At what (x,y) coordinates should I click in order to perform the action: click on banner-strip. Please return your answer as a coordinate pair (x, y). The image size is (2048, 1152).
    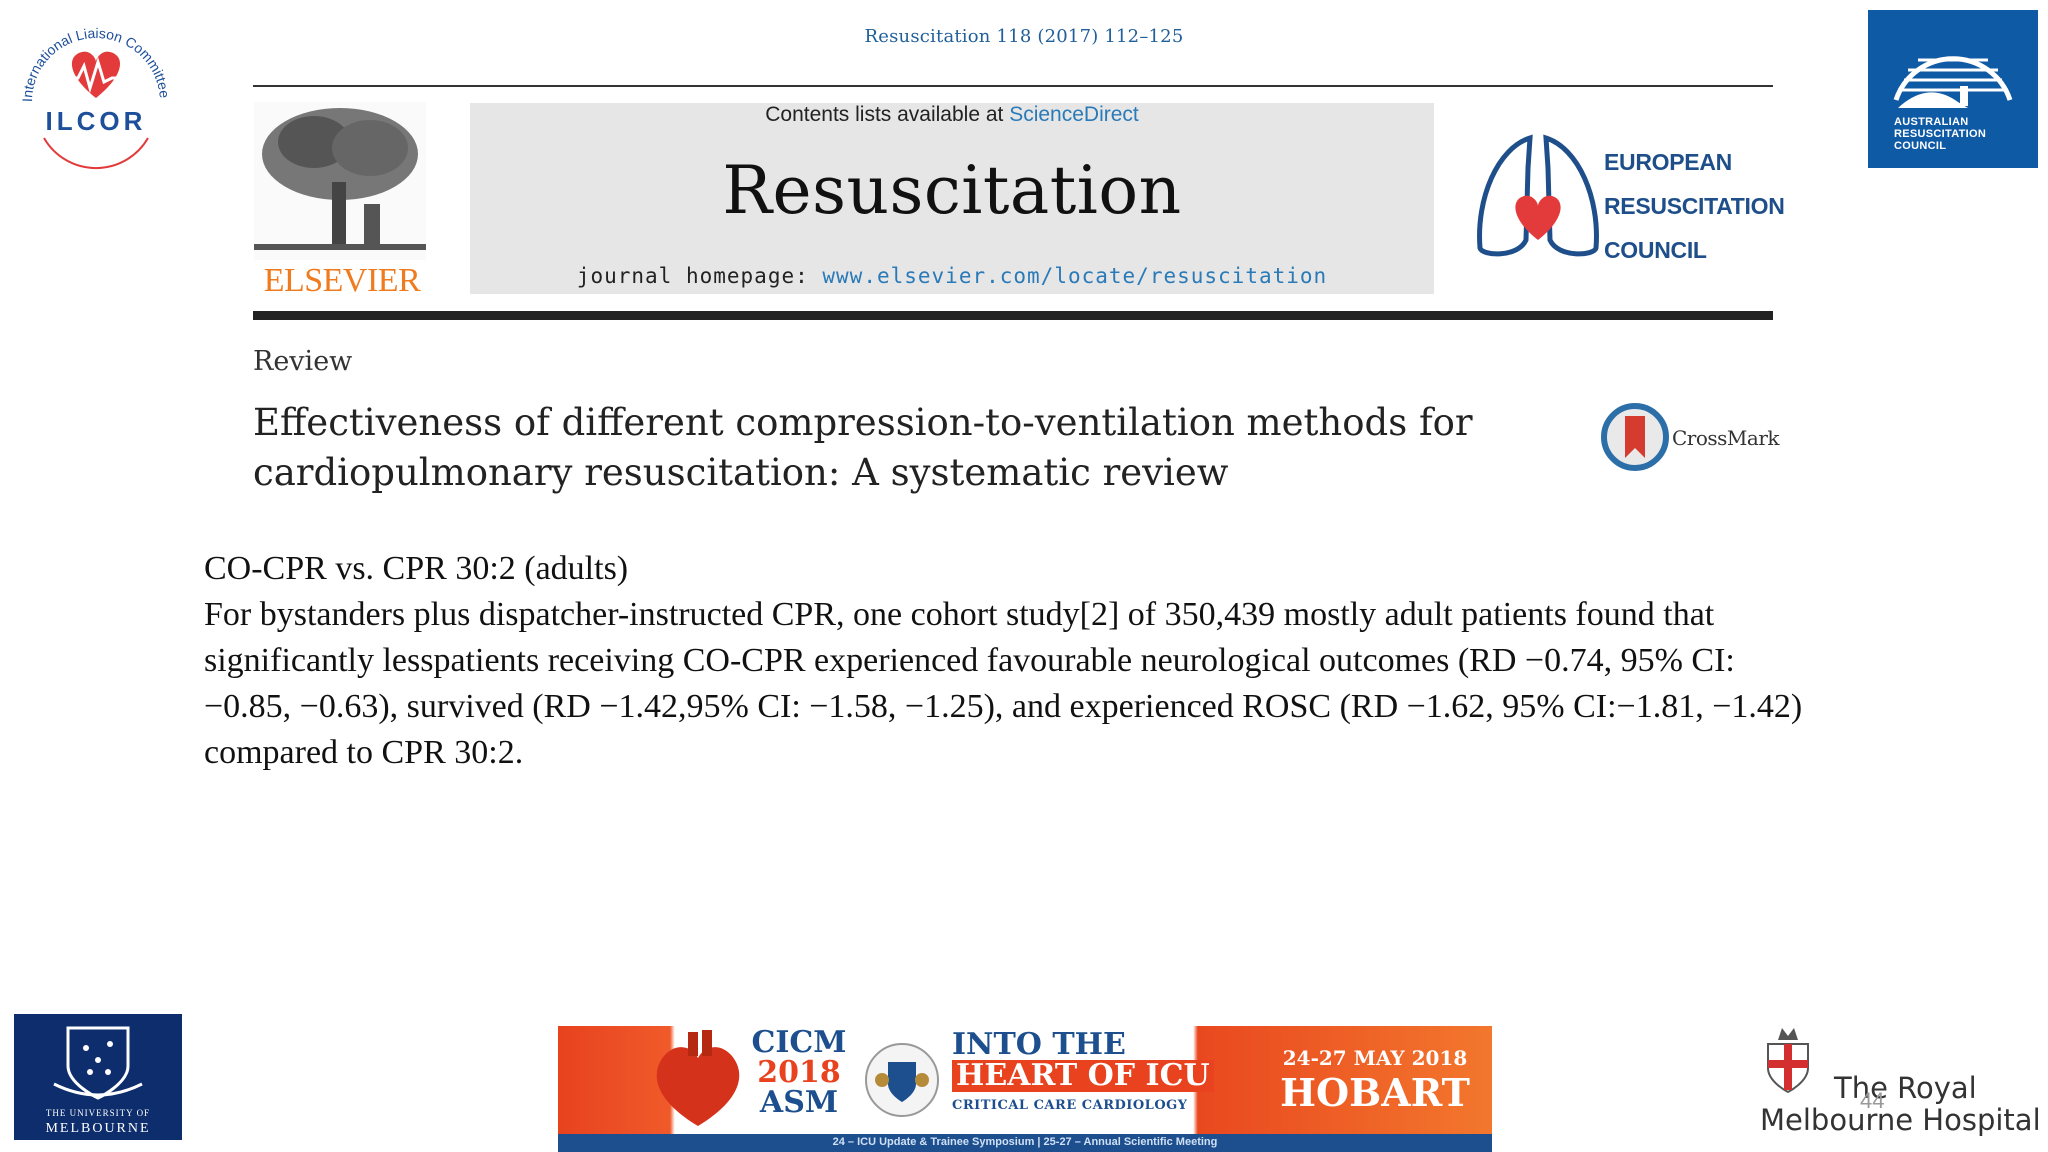
    Looking at the image, I should click on (1025, 1143).